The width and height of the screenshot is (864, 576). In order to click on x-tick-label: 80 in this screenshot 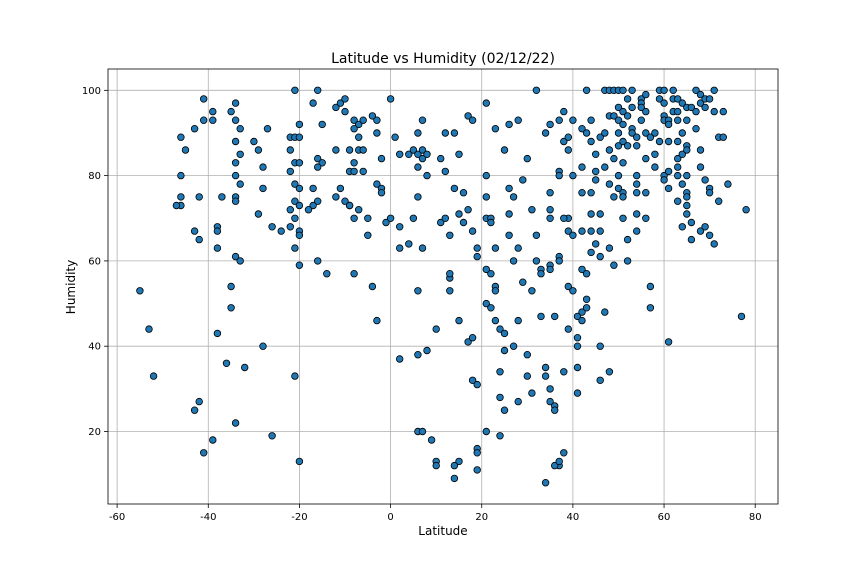, I will do `click(755, 517)`.